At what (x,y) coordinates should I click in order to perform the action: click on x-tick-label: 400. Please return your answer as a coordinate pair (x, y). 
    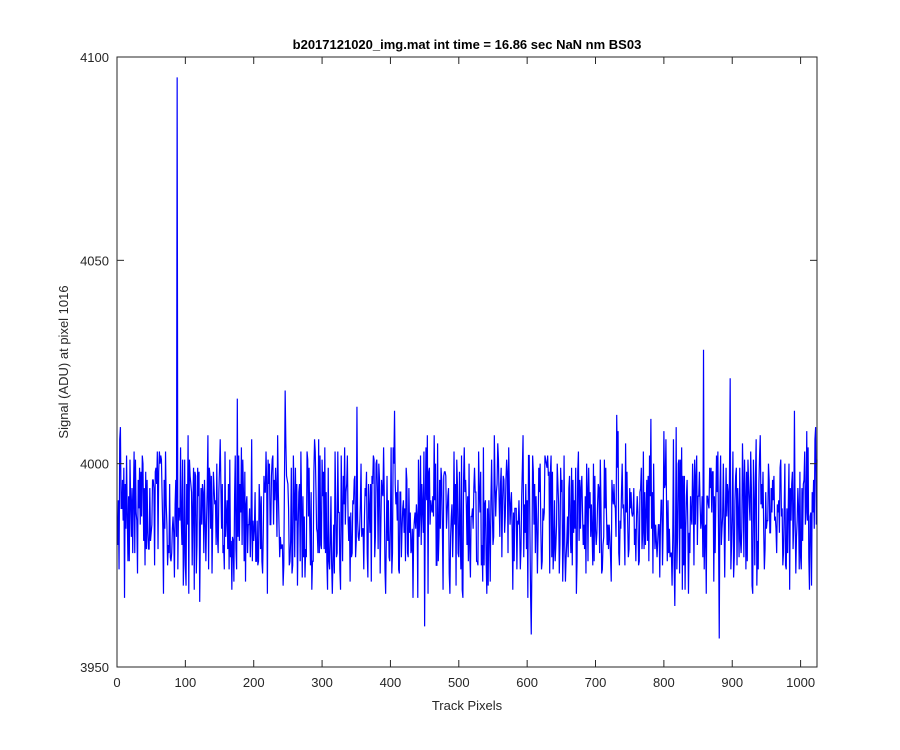
    Looking at the image, I should click on (391, 682).